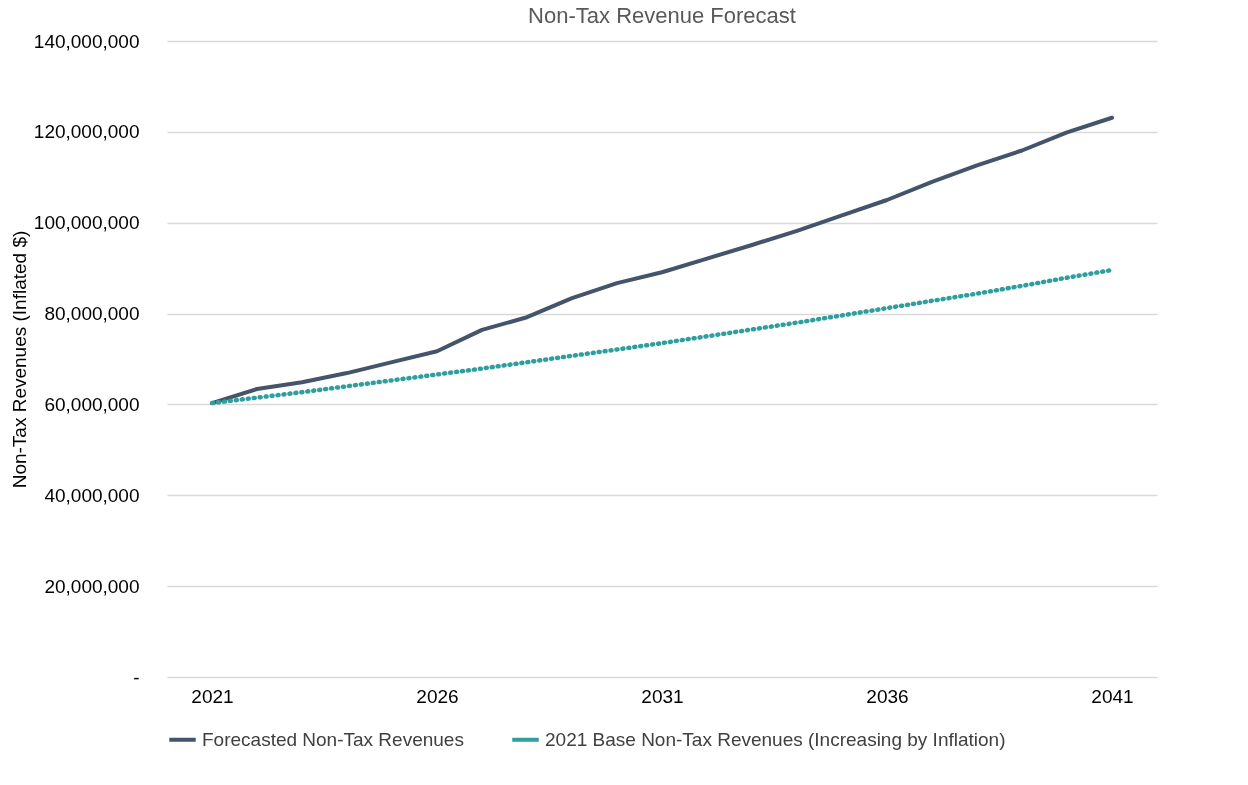  What do you see at coordinates (662, 15) in the screenshot?
I see `chart-title: Non-Tax Revenue Forecast` at bounding box center [662, 15].